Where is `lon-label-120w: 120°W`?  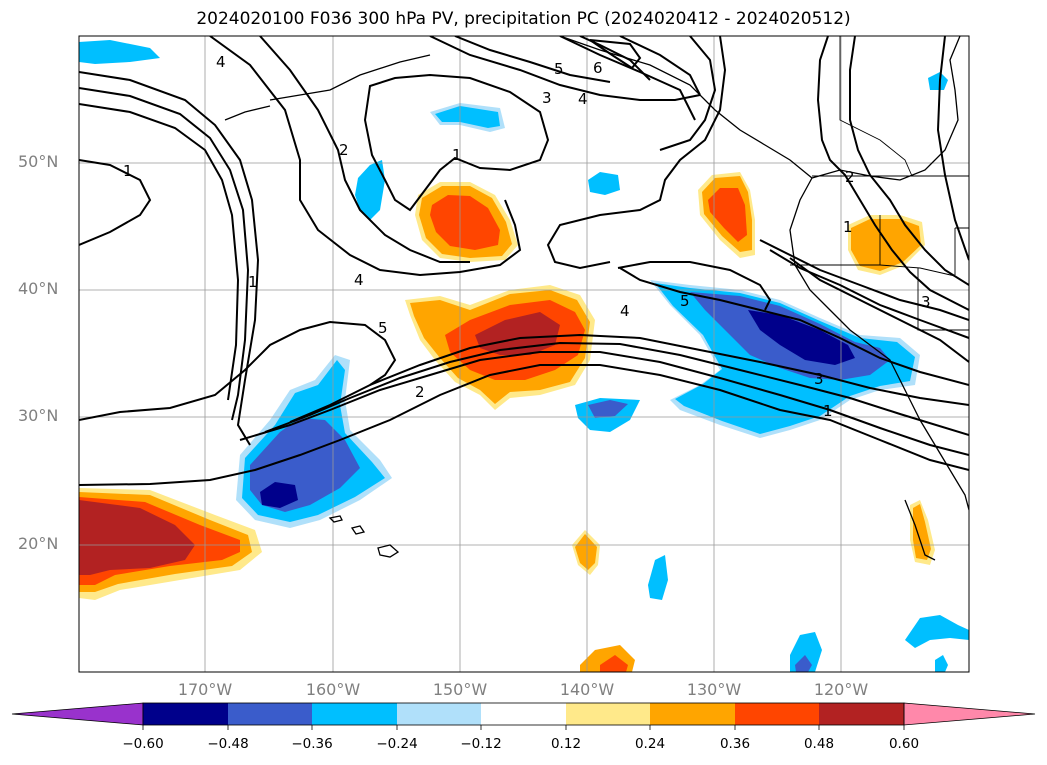 lon-label-120w: 120°W is located at coordinates (841, 689).